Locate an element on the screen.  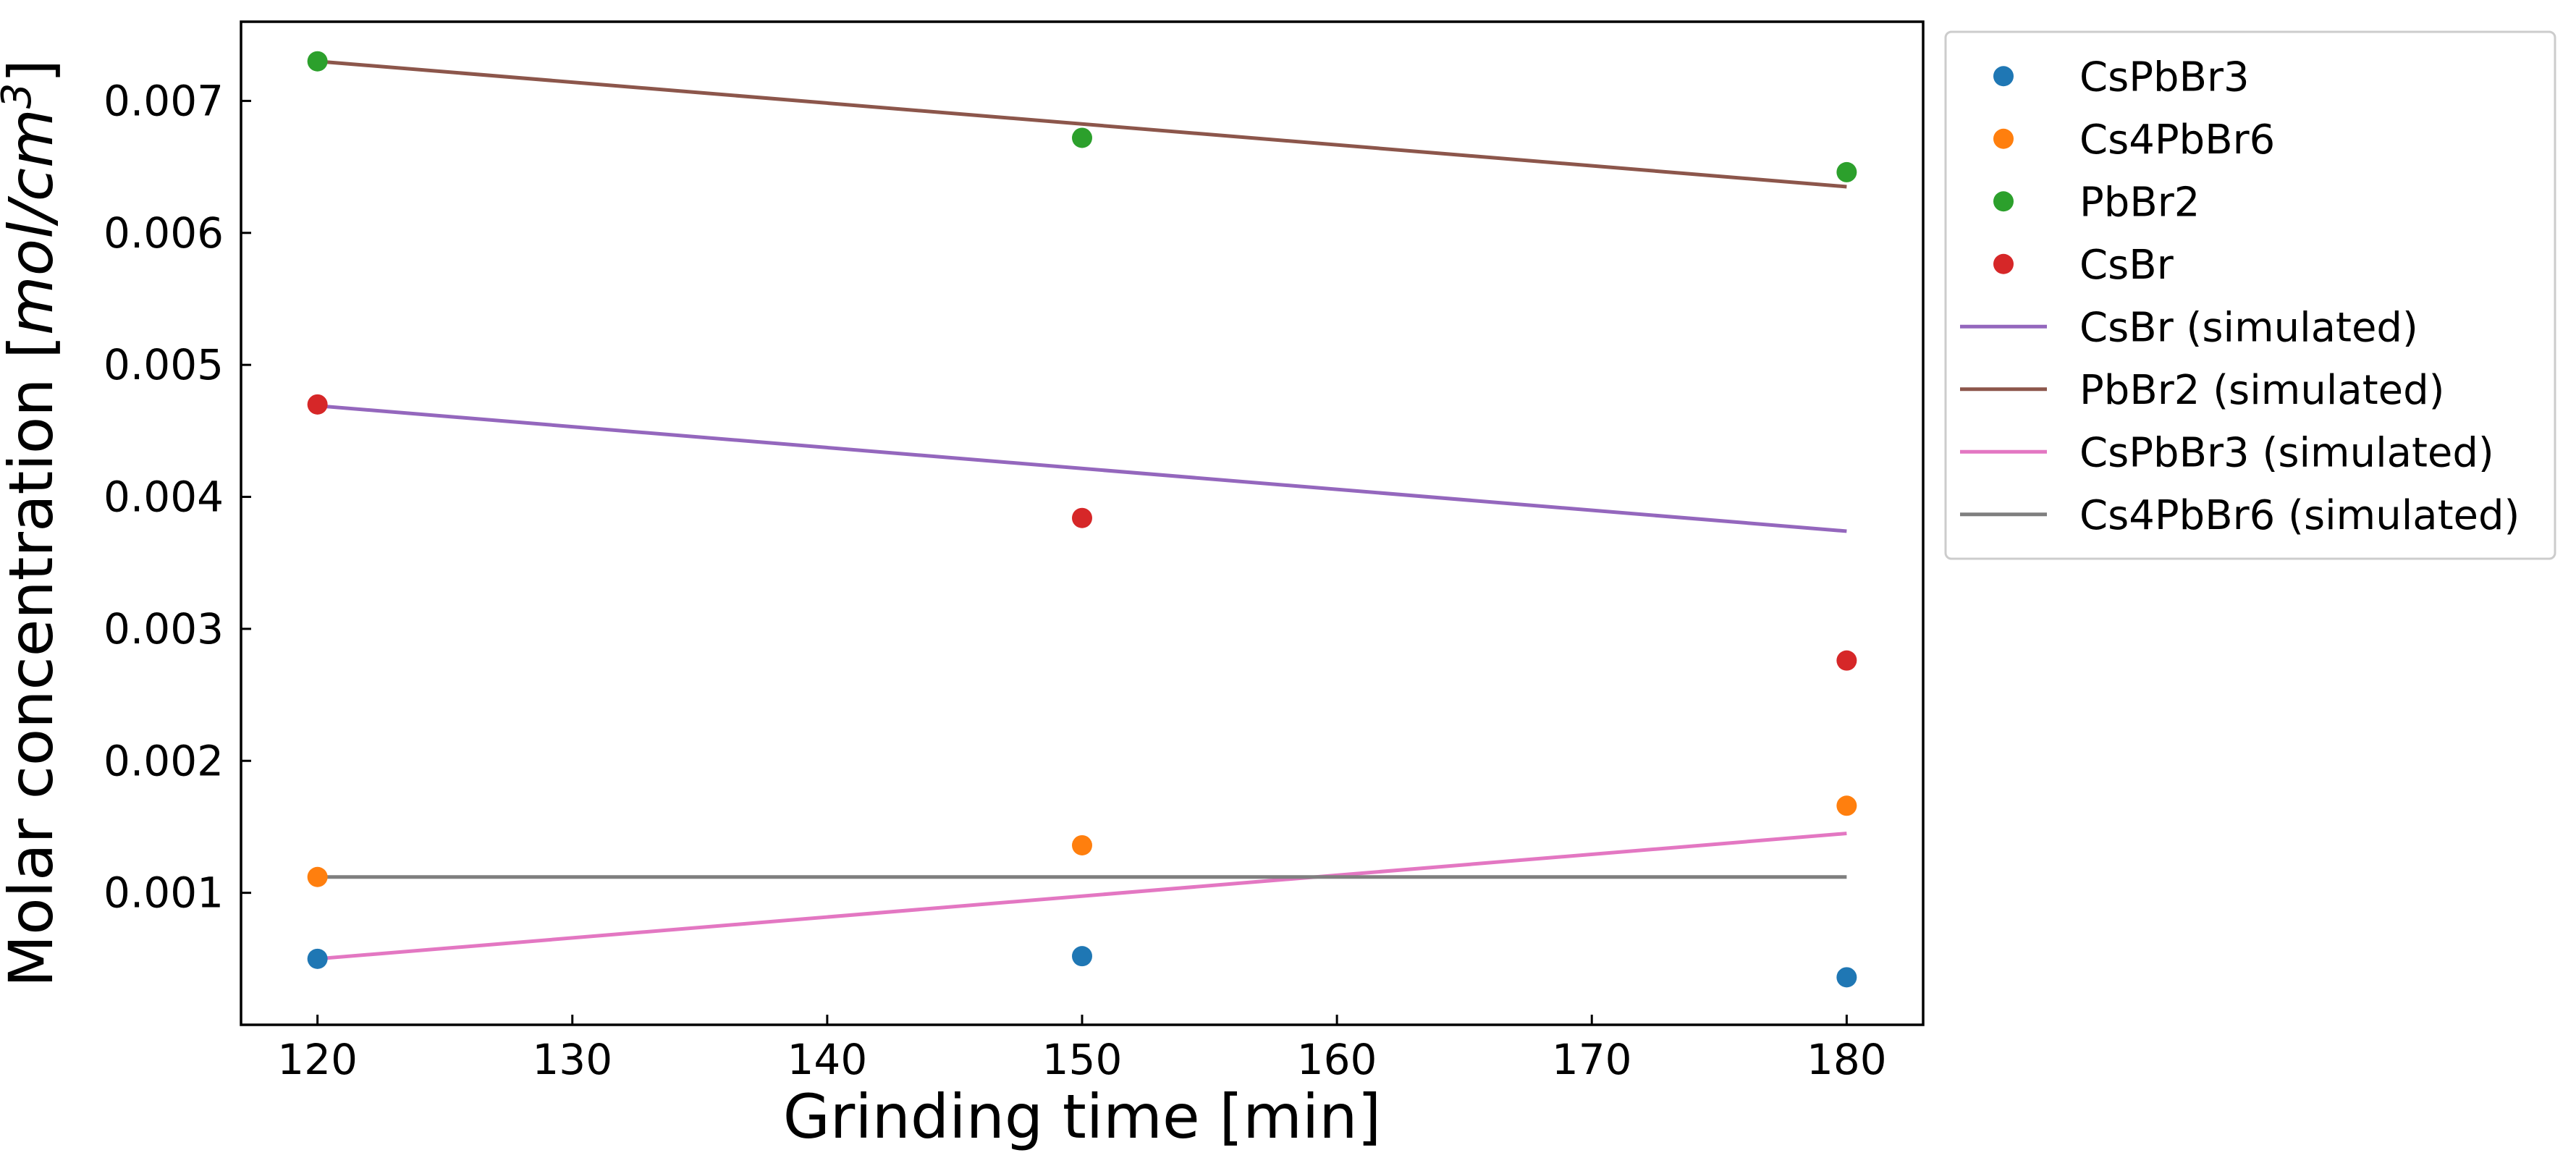
legend-label: CsBr (simulated) is located at coordinates (2248, 328).